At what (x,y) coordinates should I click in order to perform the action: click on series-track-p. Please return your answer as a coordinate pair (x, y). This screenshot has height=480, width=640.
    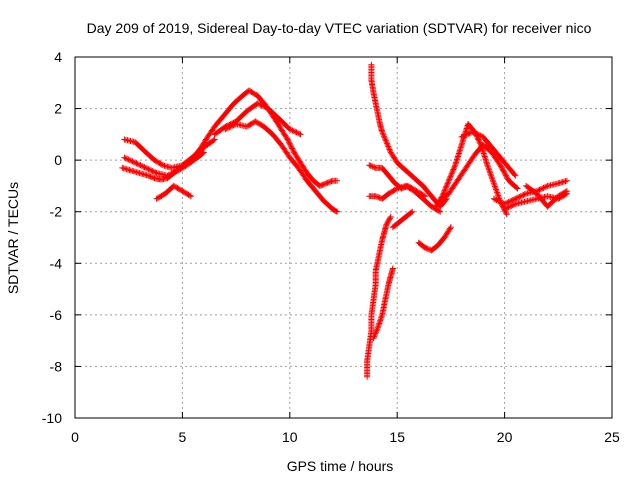
    Looking at the image, I should click on (488, 153).